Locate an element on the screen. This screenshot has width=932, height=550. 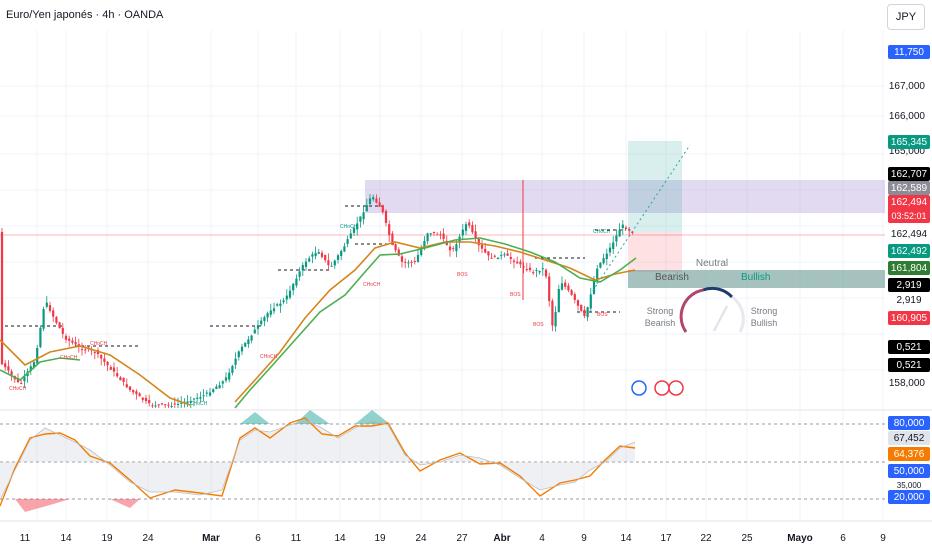
osc-badge-label: 50,000 is located at coordinates (909, 471).